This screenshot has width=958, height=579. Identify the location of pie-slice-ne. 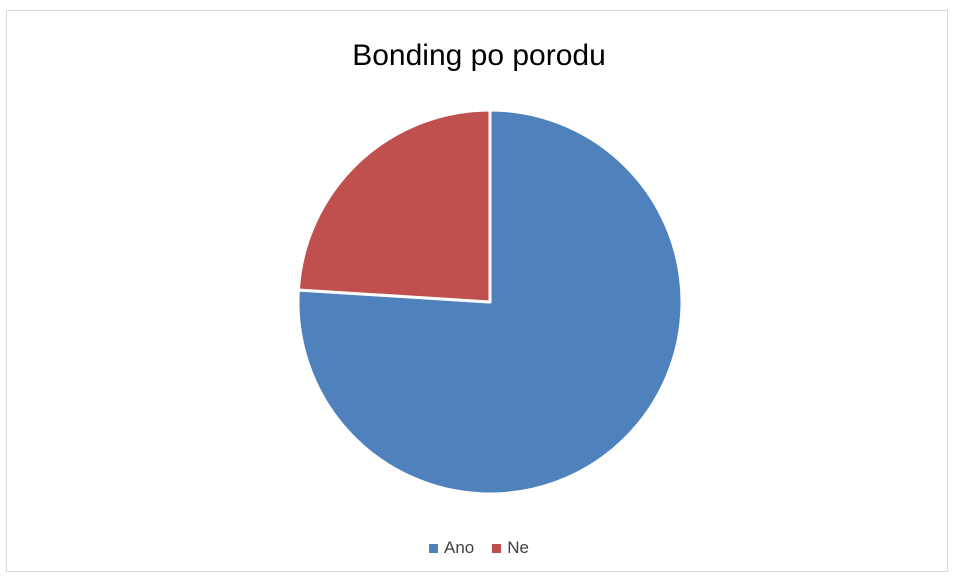
(394, 206).